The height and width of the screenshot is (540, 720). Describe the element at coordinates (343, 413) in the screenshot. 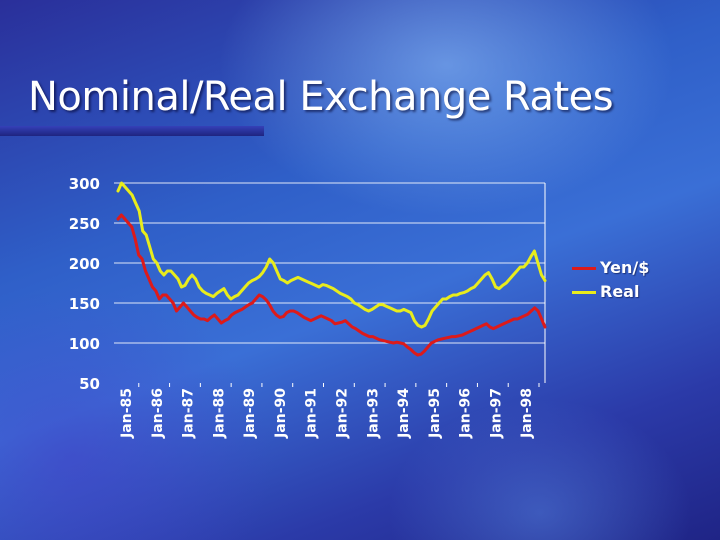

I see `x-tick-label: Jan-92` at that location.